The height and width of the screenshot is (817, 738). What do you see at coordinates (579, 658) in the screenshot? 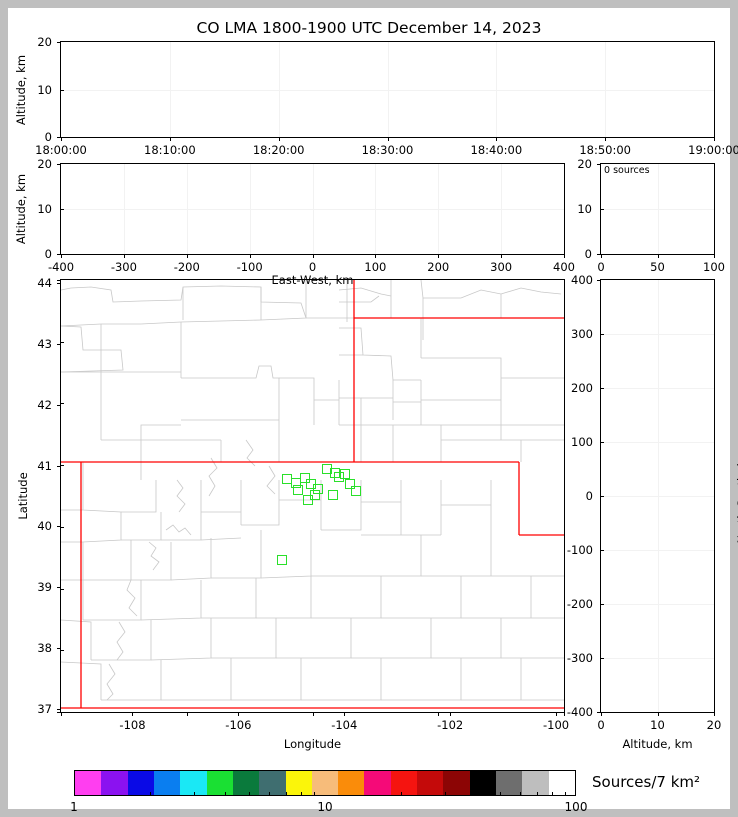
I see `ns-y-tick-label: -300` at bounding box center [579, 658].